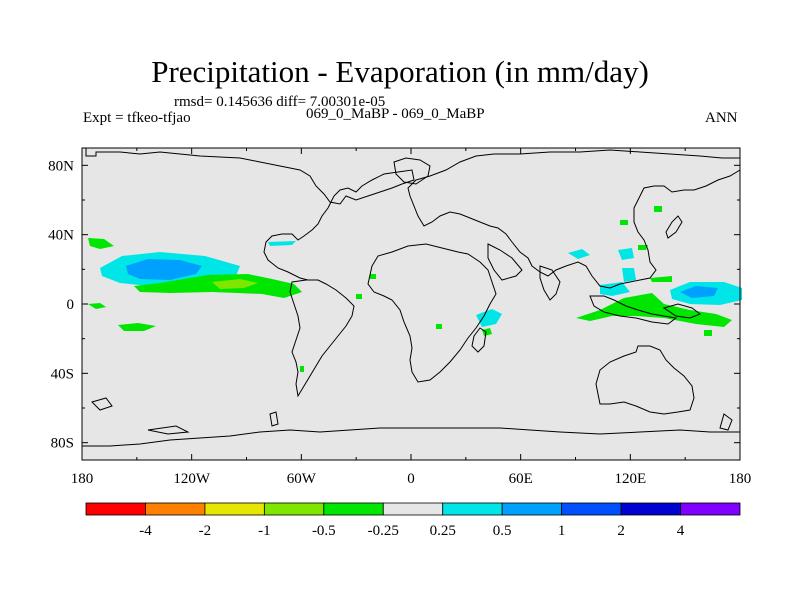 The width and height of the screenshot is (800, 600). Describe the element at coordinates (192, 479) in the screenshot. I see `x-tick-label: 120W` at that location.